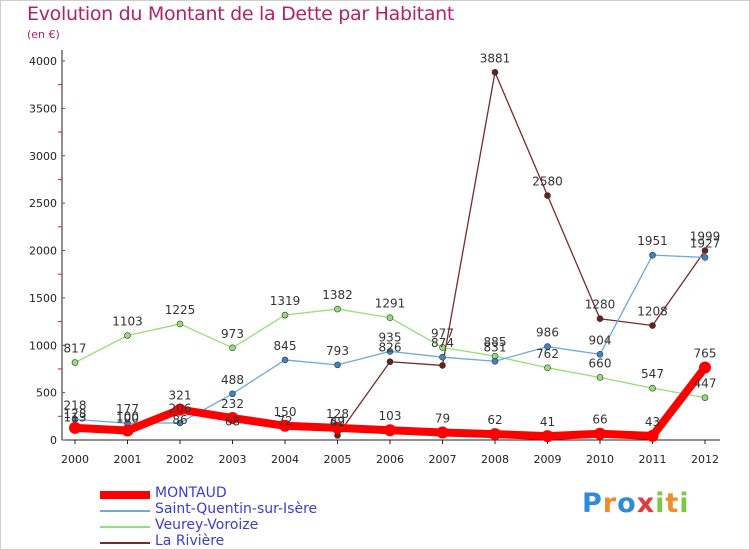 This screenshot has width=750, height=550. I want to click on brand-letter: t, so click(672, 503).